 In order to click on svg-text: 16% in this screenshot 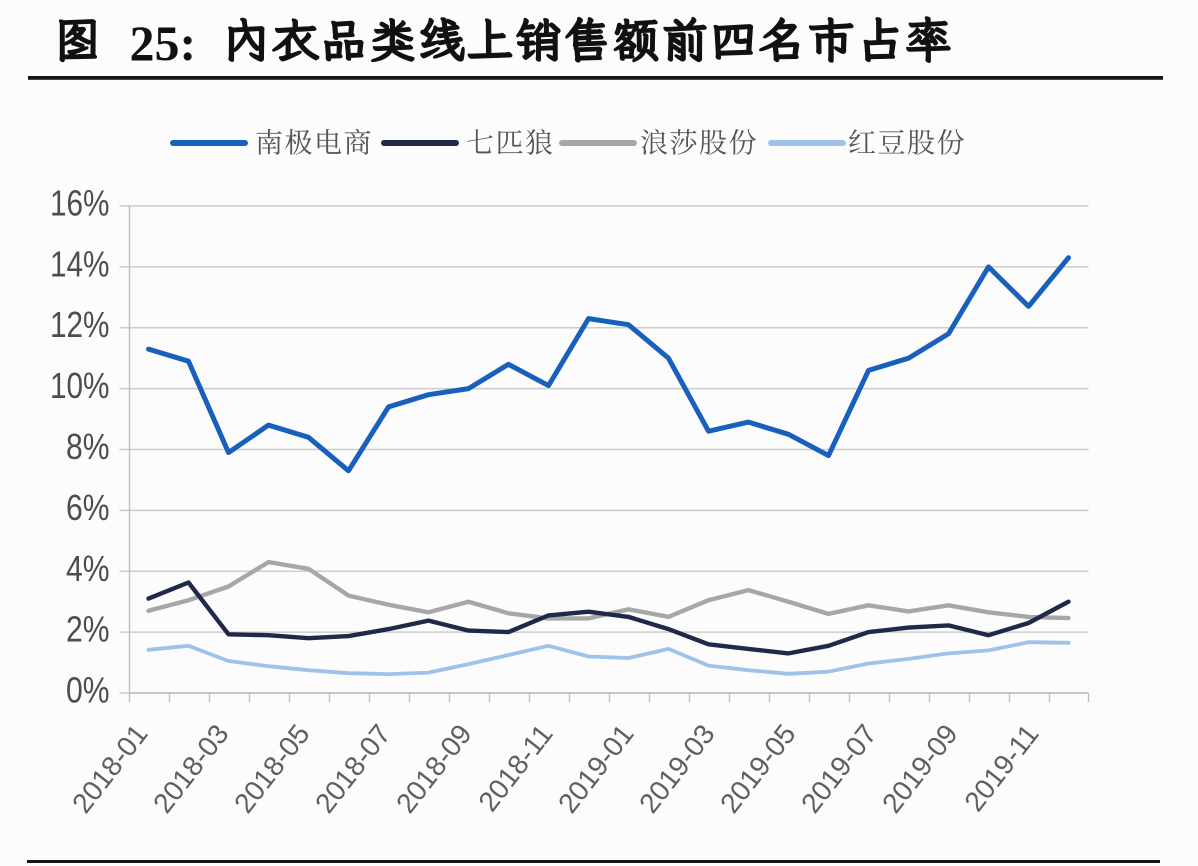, I will do `click(80, 203)`.